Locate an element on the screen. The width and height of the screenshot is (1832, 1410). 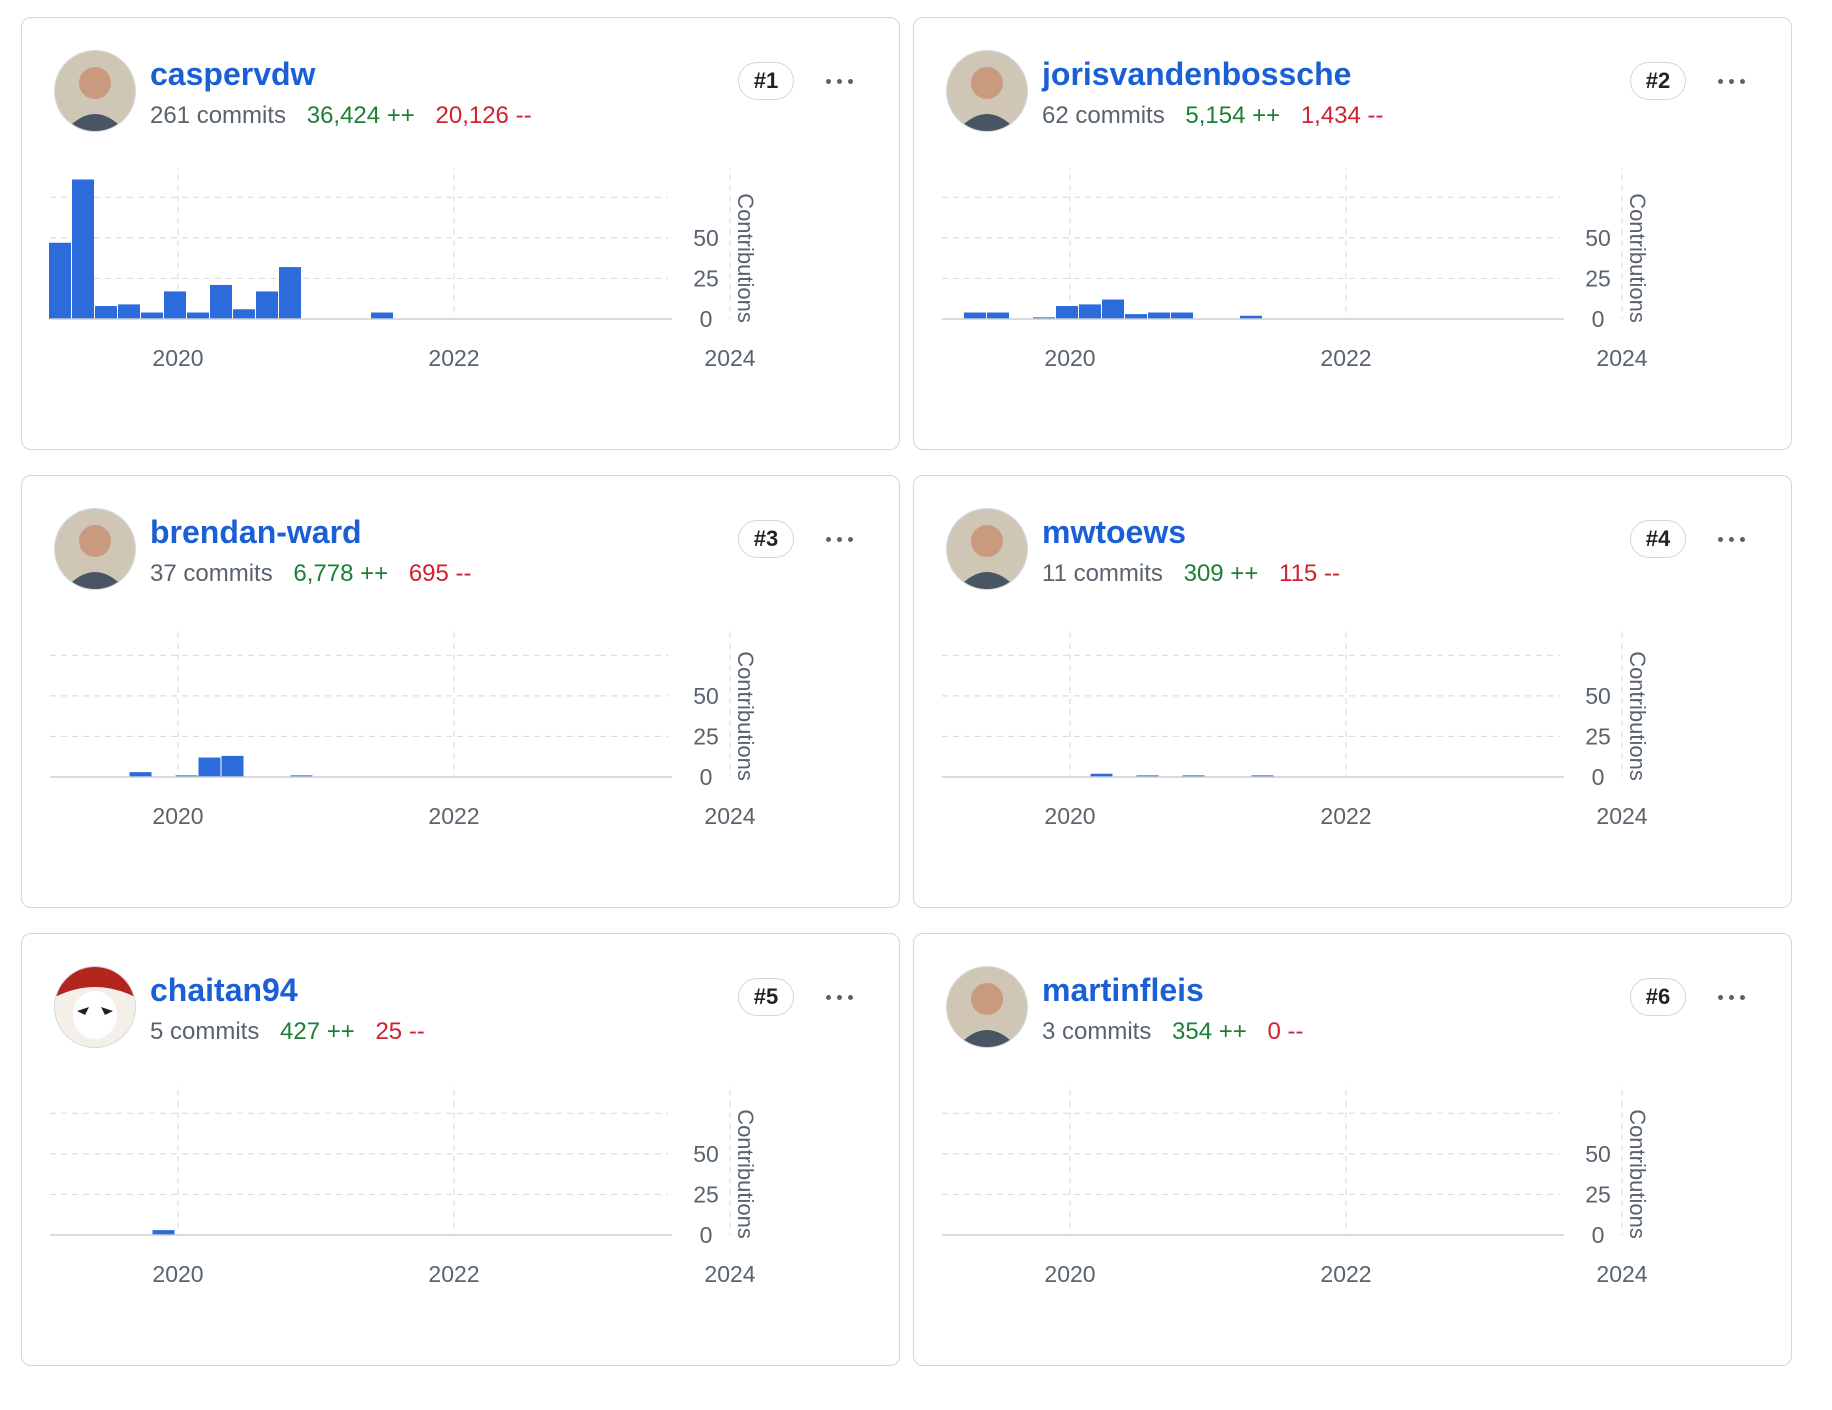
contributor-login-link: chaitan94 is located at coordinates (224, 990).